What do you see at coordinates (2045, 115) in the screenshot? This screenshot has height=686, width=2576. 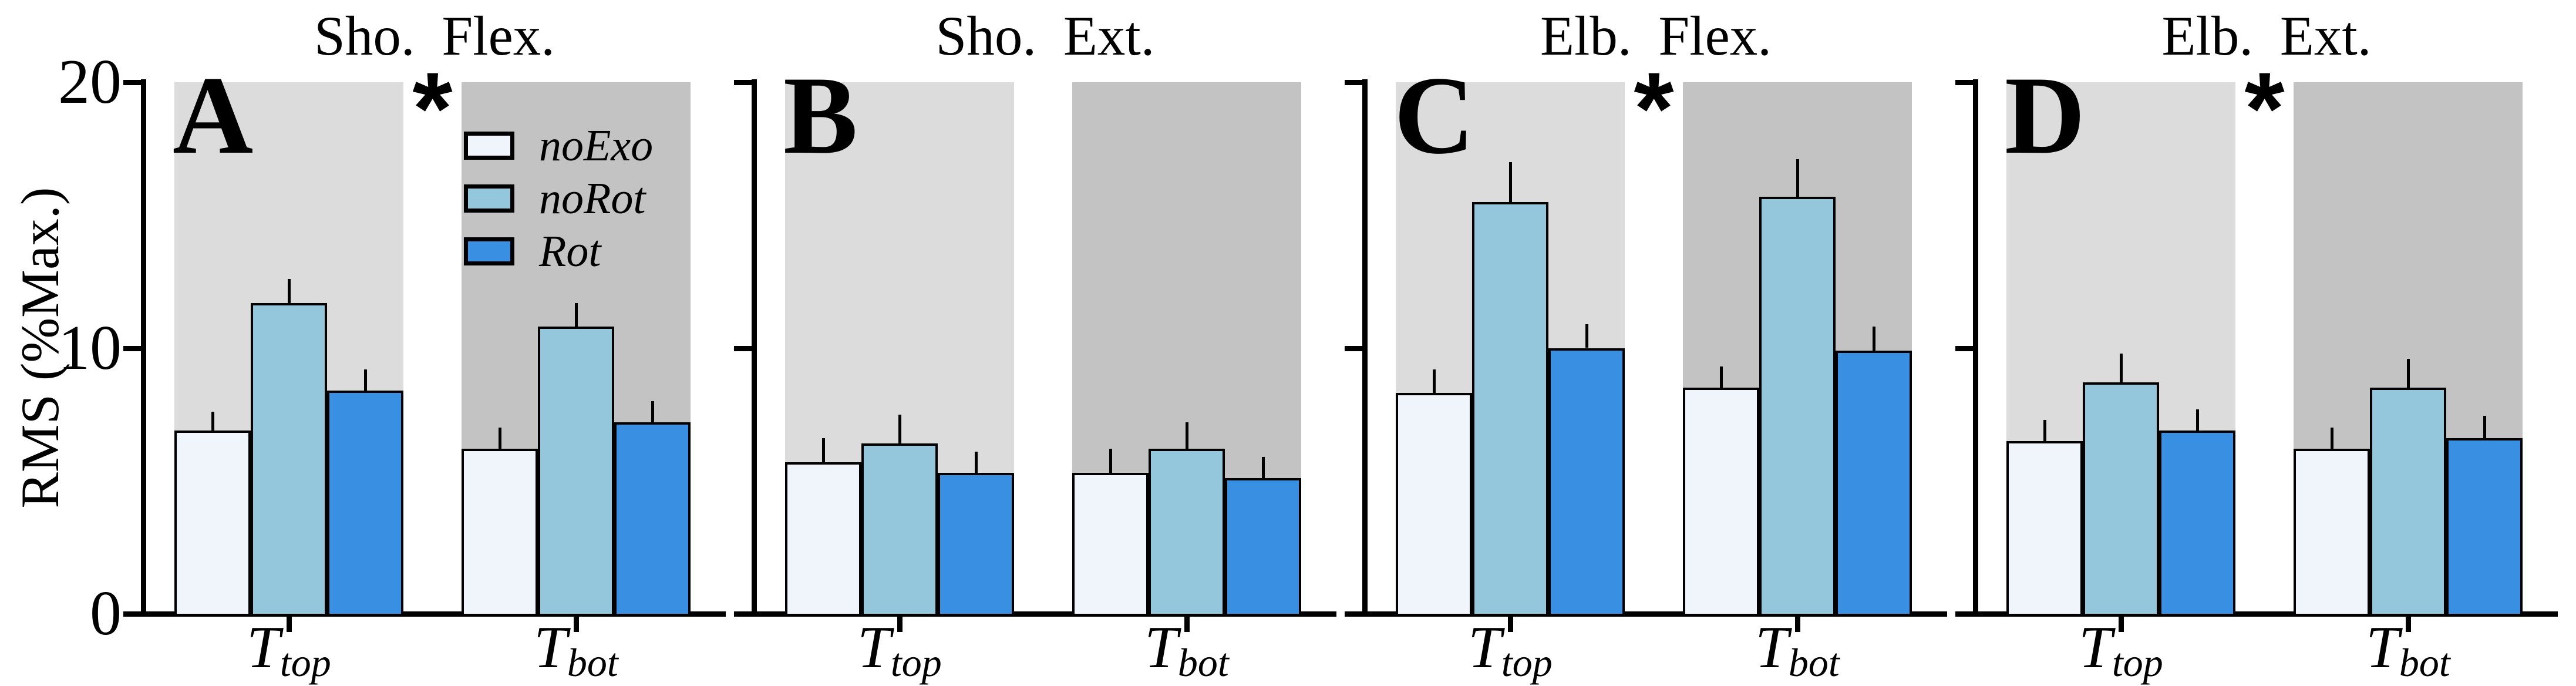 I see `panel-letter-d: D` at bounding box center [2045, 115].